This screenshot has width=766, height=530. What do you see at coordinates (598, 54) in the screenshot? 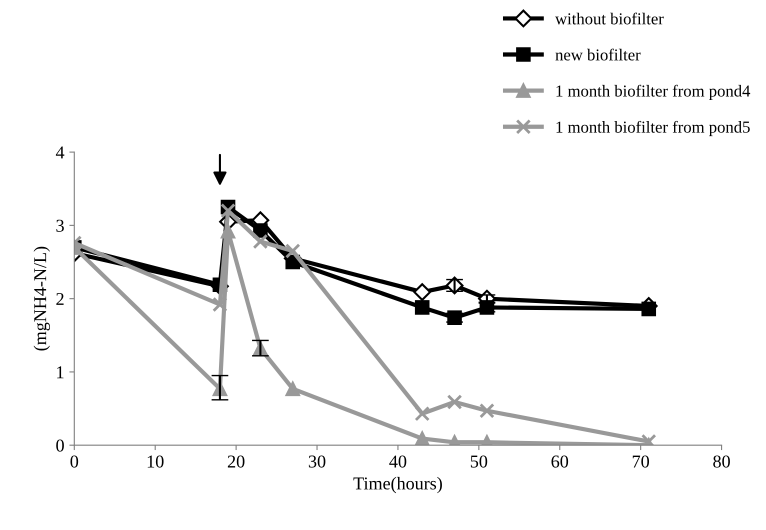
I see `legend-label: new biofilter` at bounding box center [598, 54].